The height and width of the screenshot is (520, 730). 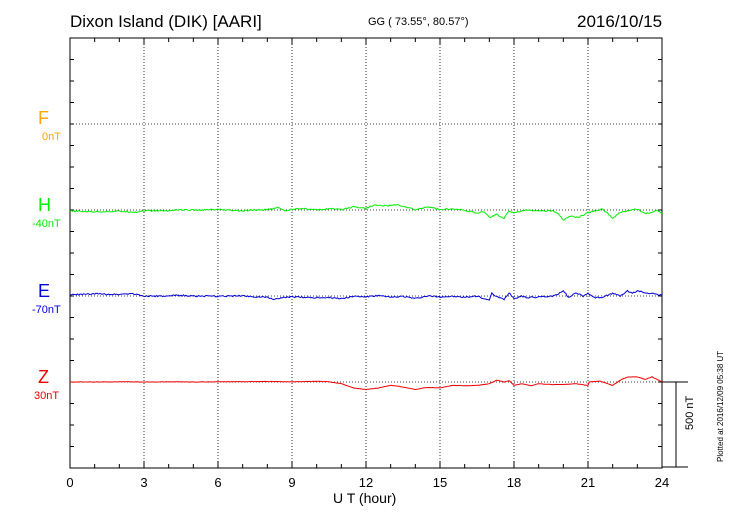 What do you see at coordinates (70, 482) in the screenshot?
I see `x-tick-label: 0` at bounding box center [70, 482].